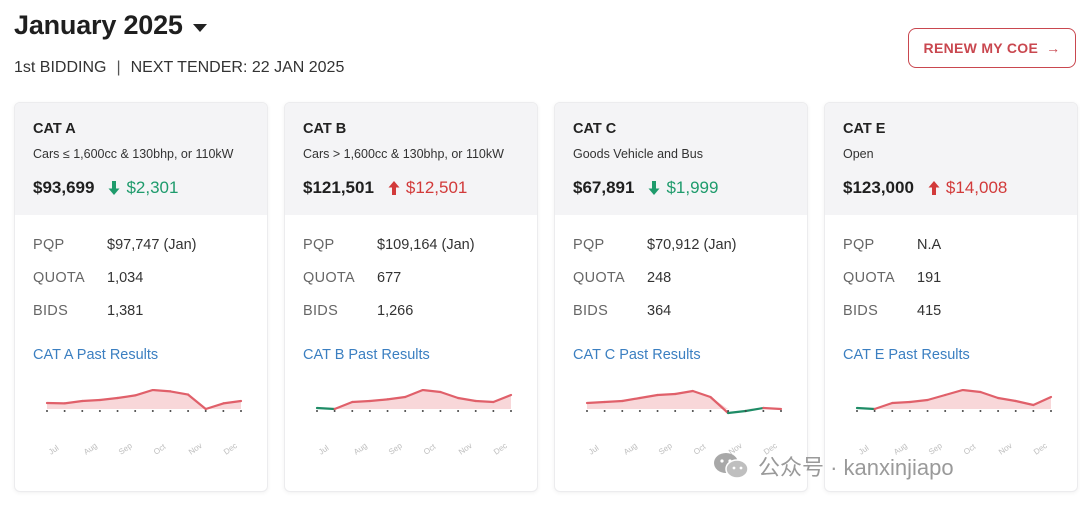  I want to click on stat-label: PQP, so click(319, 245).